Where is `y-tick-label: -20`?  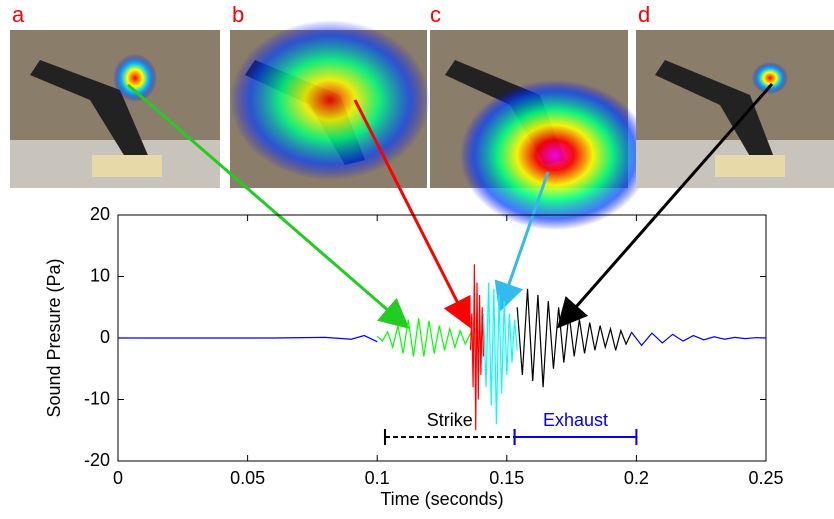
y-tick-label: -20 is located at coordinates (97, 460).